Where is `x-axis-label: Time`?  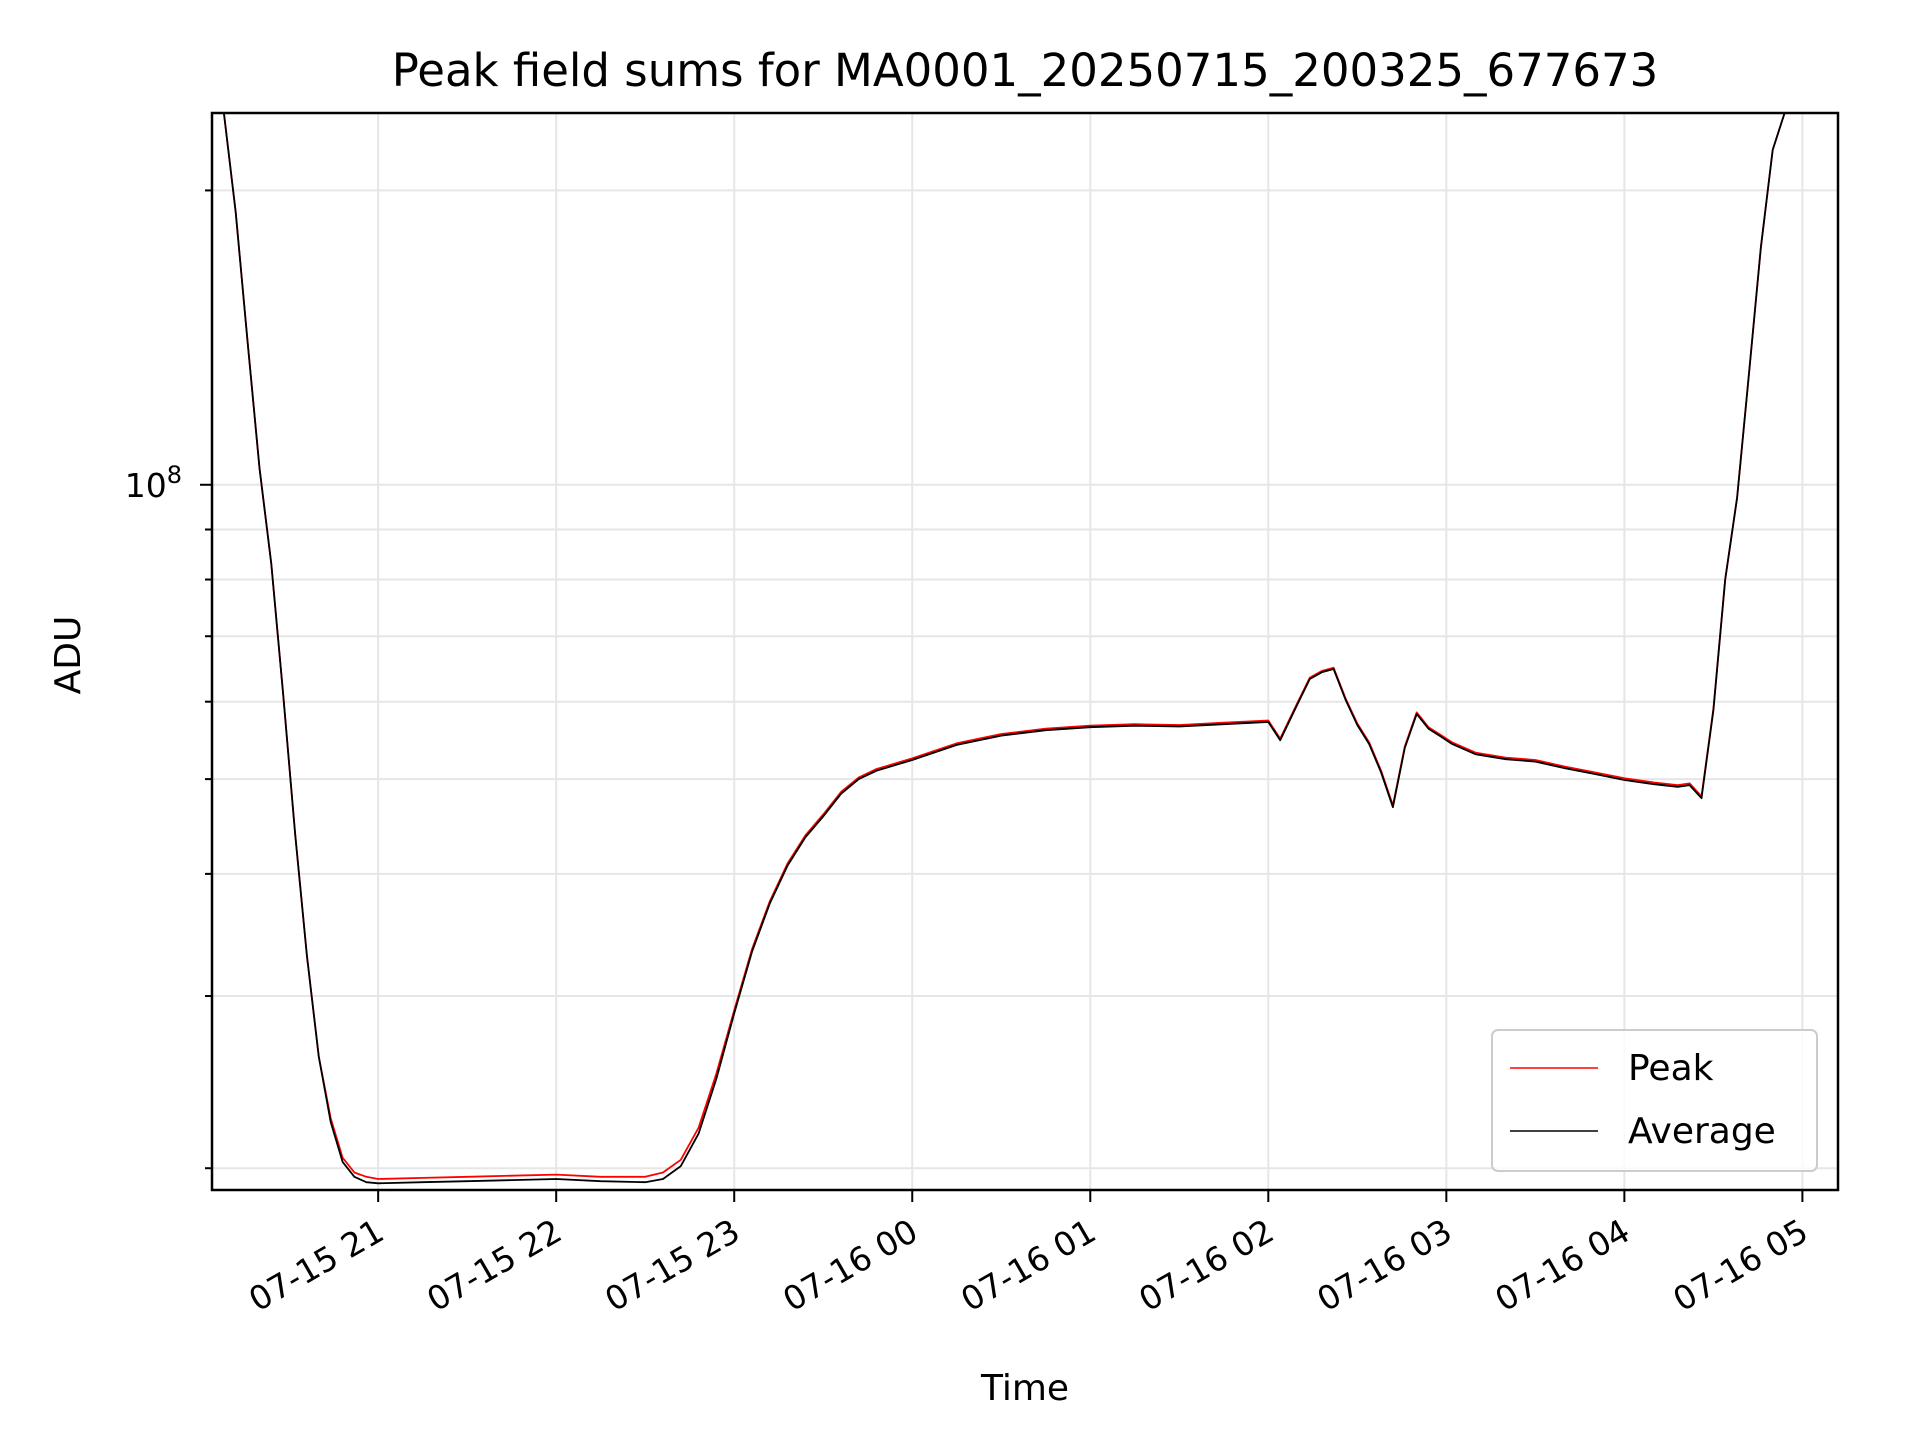 x-axis-label: Time is located at coordinates (1024, 1388).